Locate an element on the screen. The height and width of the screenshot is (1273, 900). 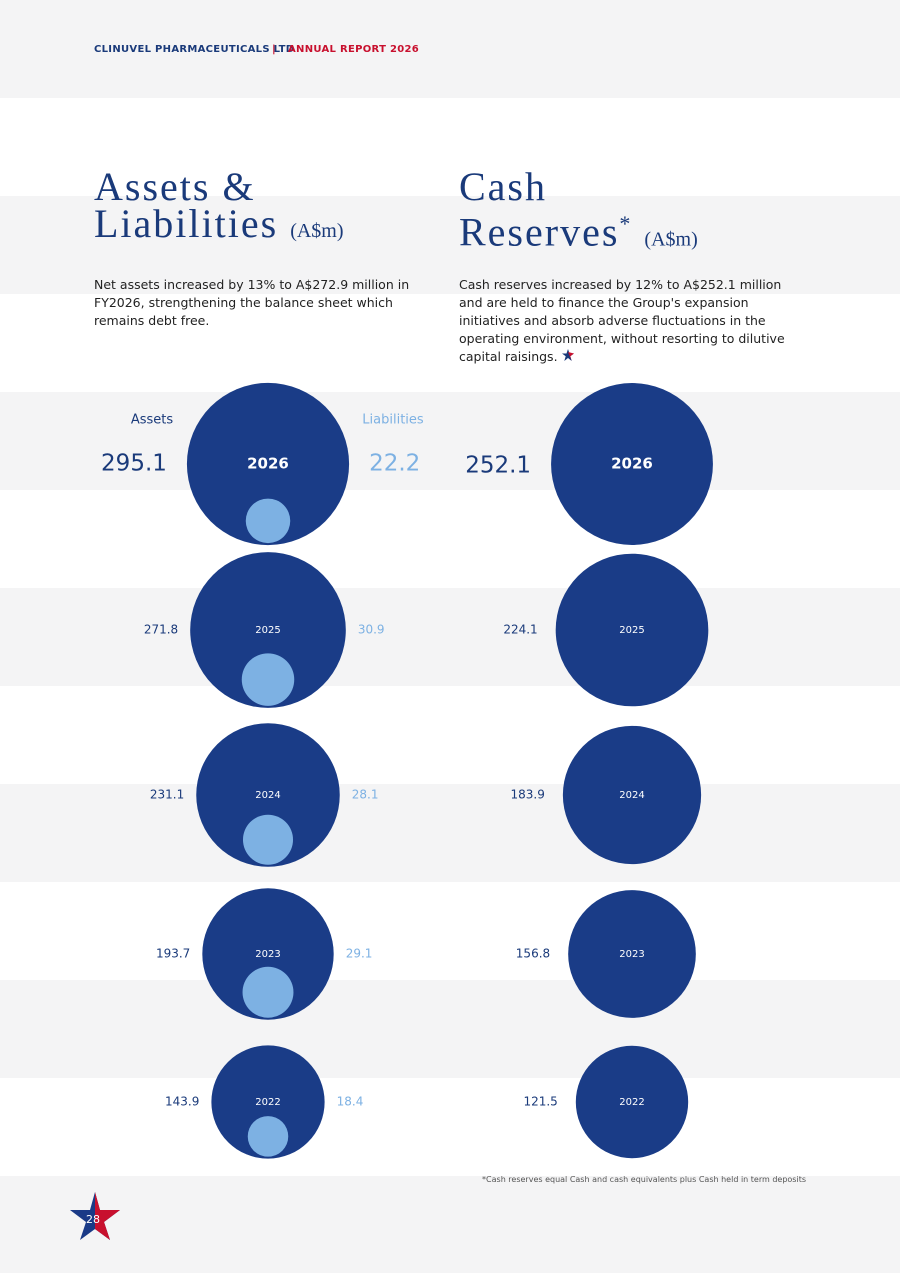
legend-liabilities: Liabilities is located at coordinates (393, 420).